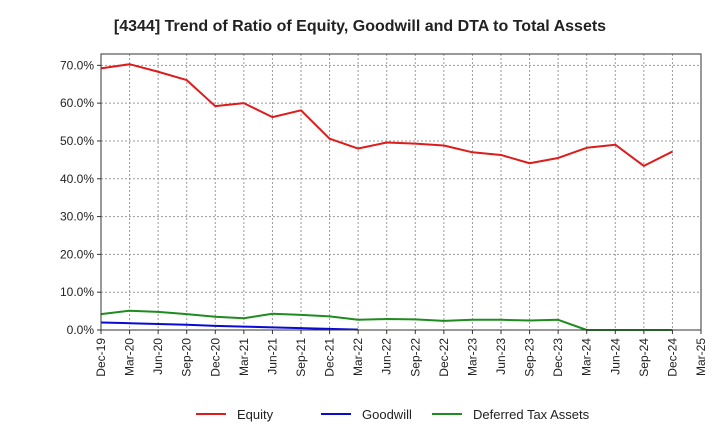 This screenshot has width=720, height=440. Describe the element at coordinates (77, 141) in the screenshot. I see `y-tick-label: 50.0%` at that location.